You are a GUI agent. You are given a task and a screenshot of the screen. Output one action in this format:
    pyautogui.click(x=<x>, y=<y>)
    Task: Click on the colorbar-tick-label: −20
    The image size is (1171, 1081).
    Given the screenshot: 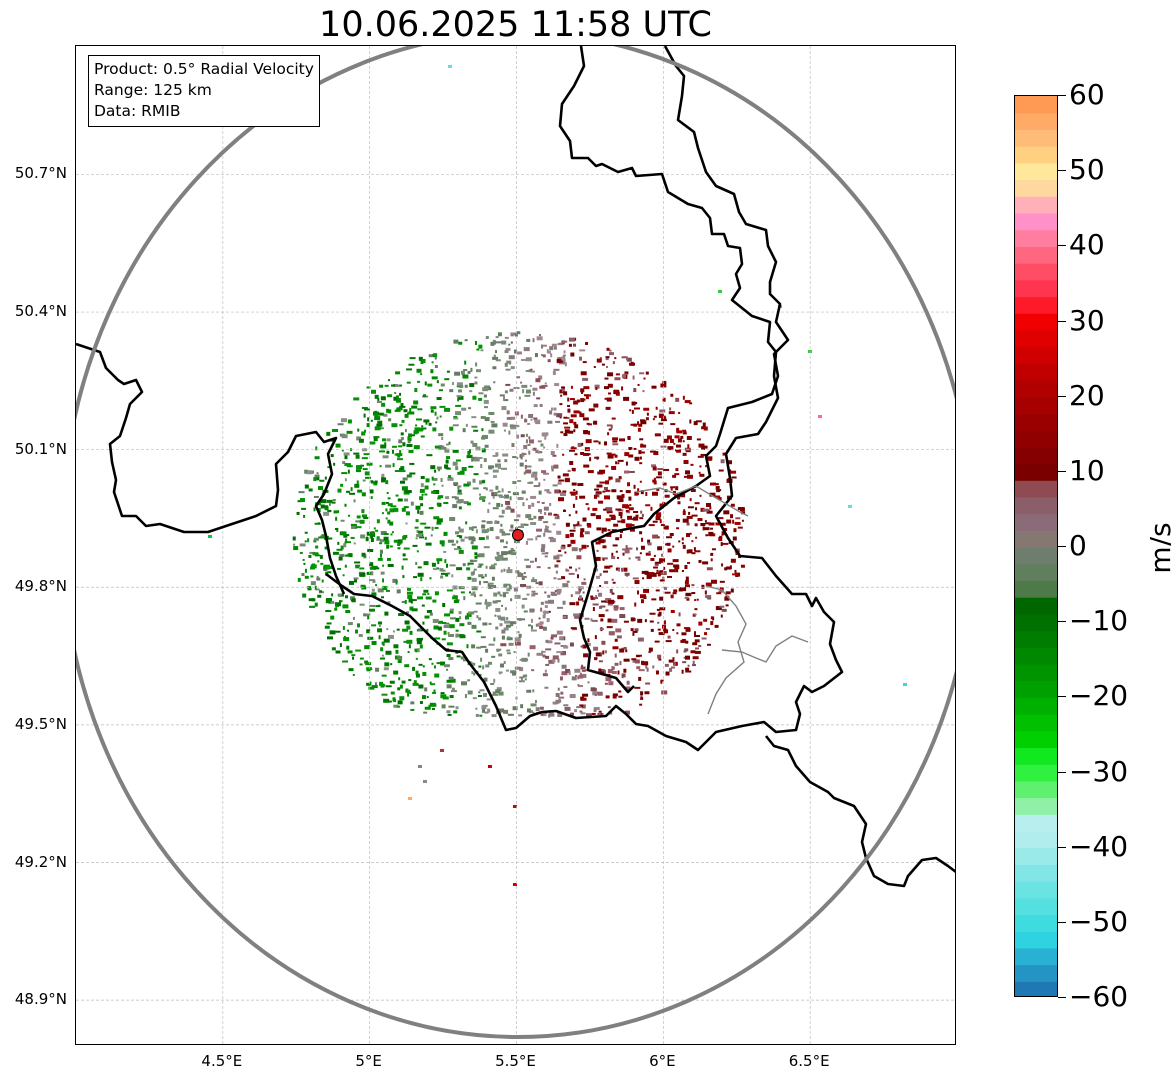 What is the action you would take?
    pyautogui.click(x=1099, y=696)
    